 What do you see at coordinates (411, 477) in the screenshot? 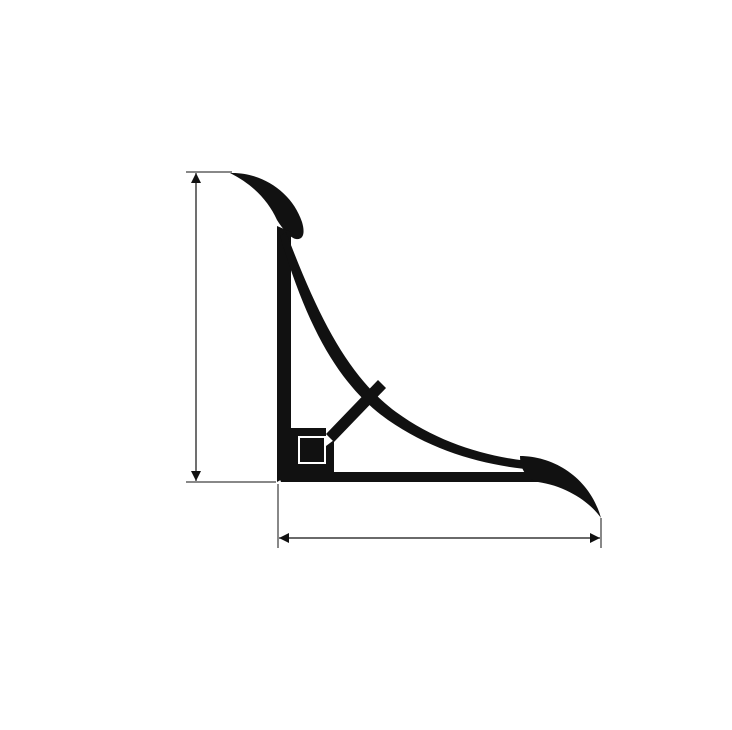
I see `horizontal-base` at bounding box center [411, 477].